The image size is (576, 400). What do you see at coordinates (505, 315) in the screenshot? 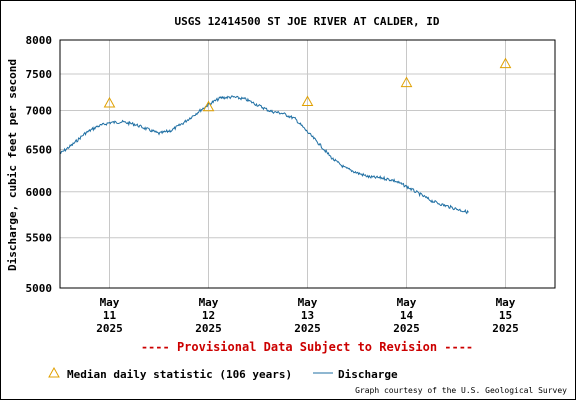
I see `x-tick-day: 15` at bounding box center [505, 315].